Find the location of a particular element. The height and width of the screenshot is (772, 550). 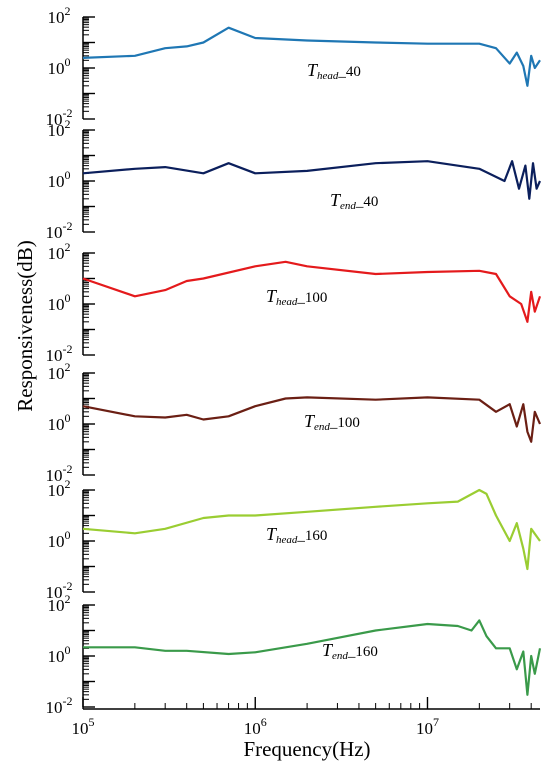

panel-4: 10² 10⁰ 10⁻² Tend_100 is located at coordinates (294, 422).